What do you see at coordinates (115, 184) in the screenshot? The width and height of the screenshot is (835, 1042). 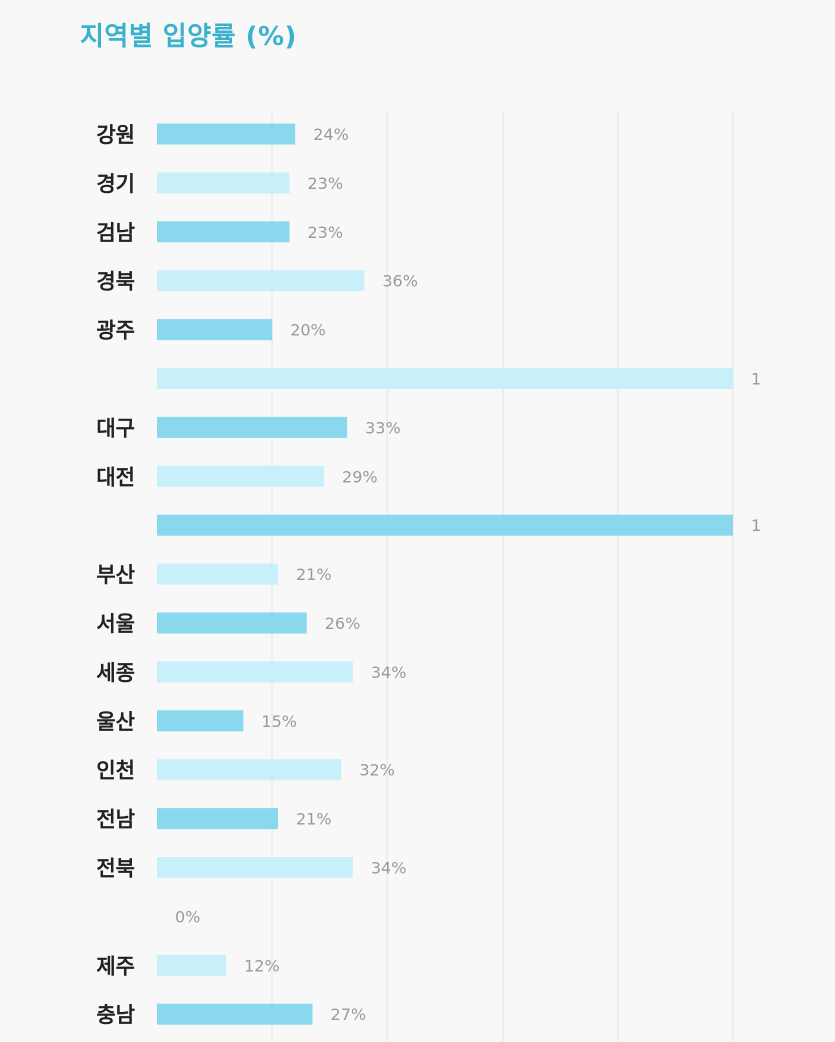 I see `category-label: 경기` at bounding box center [115, 184].